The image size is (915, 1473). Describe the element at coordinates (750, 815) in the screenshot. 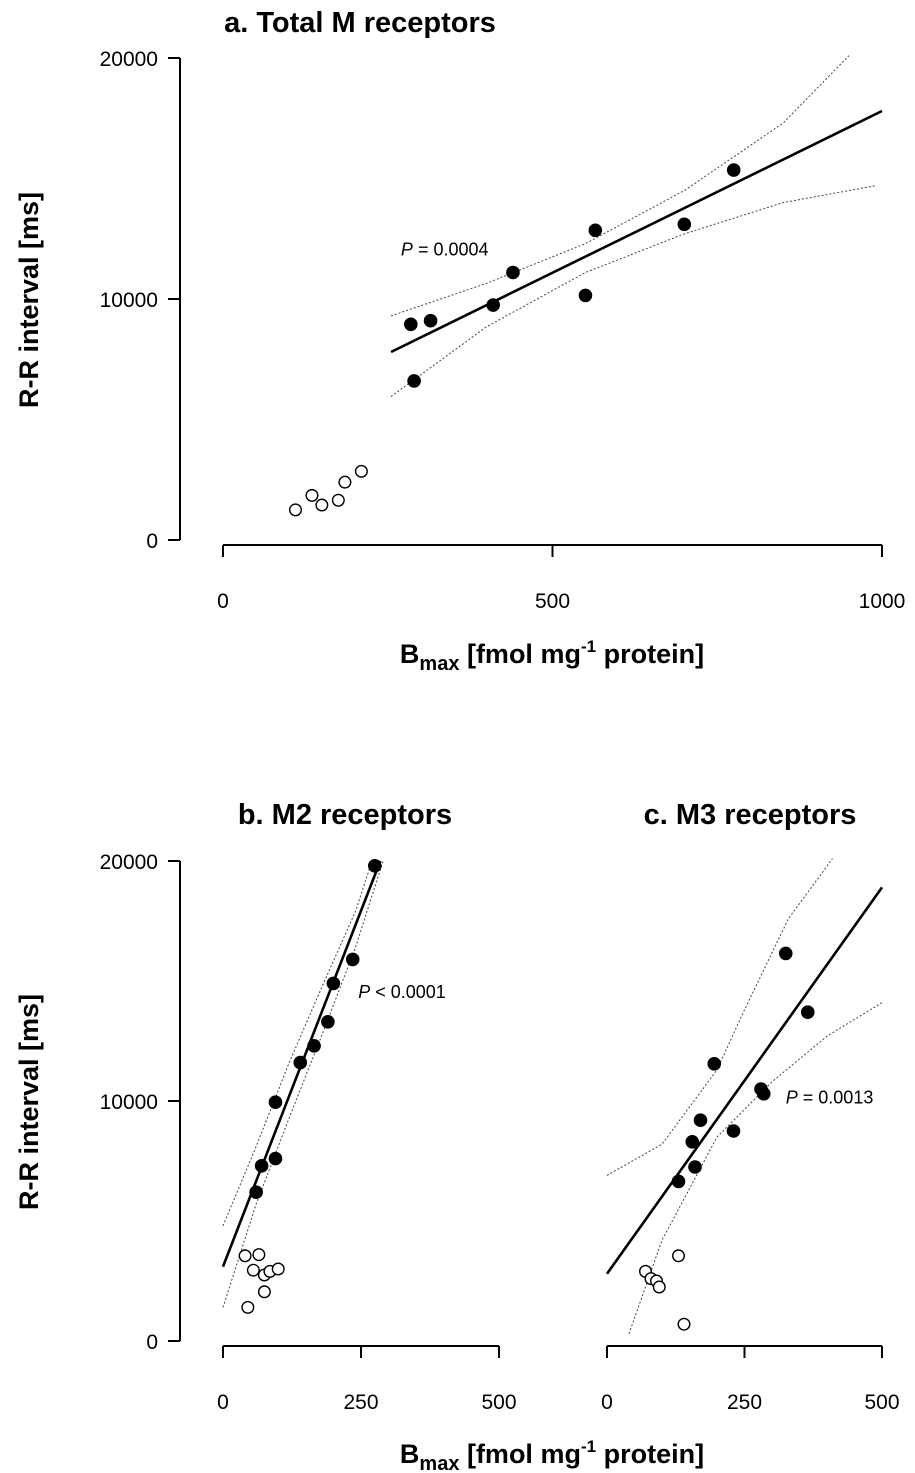

I see `panel-title: c. M3 receptors` at that location.